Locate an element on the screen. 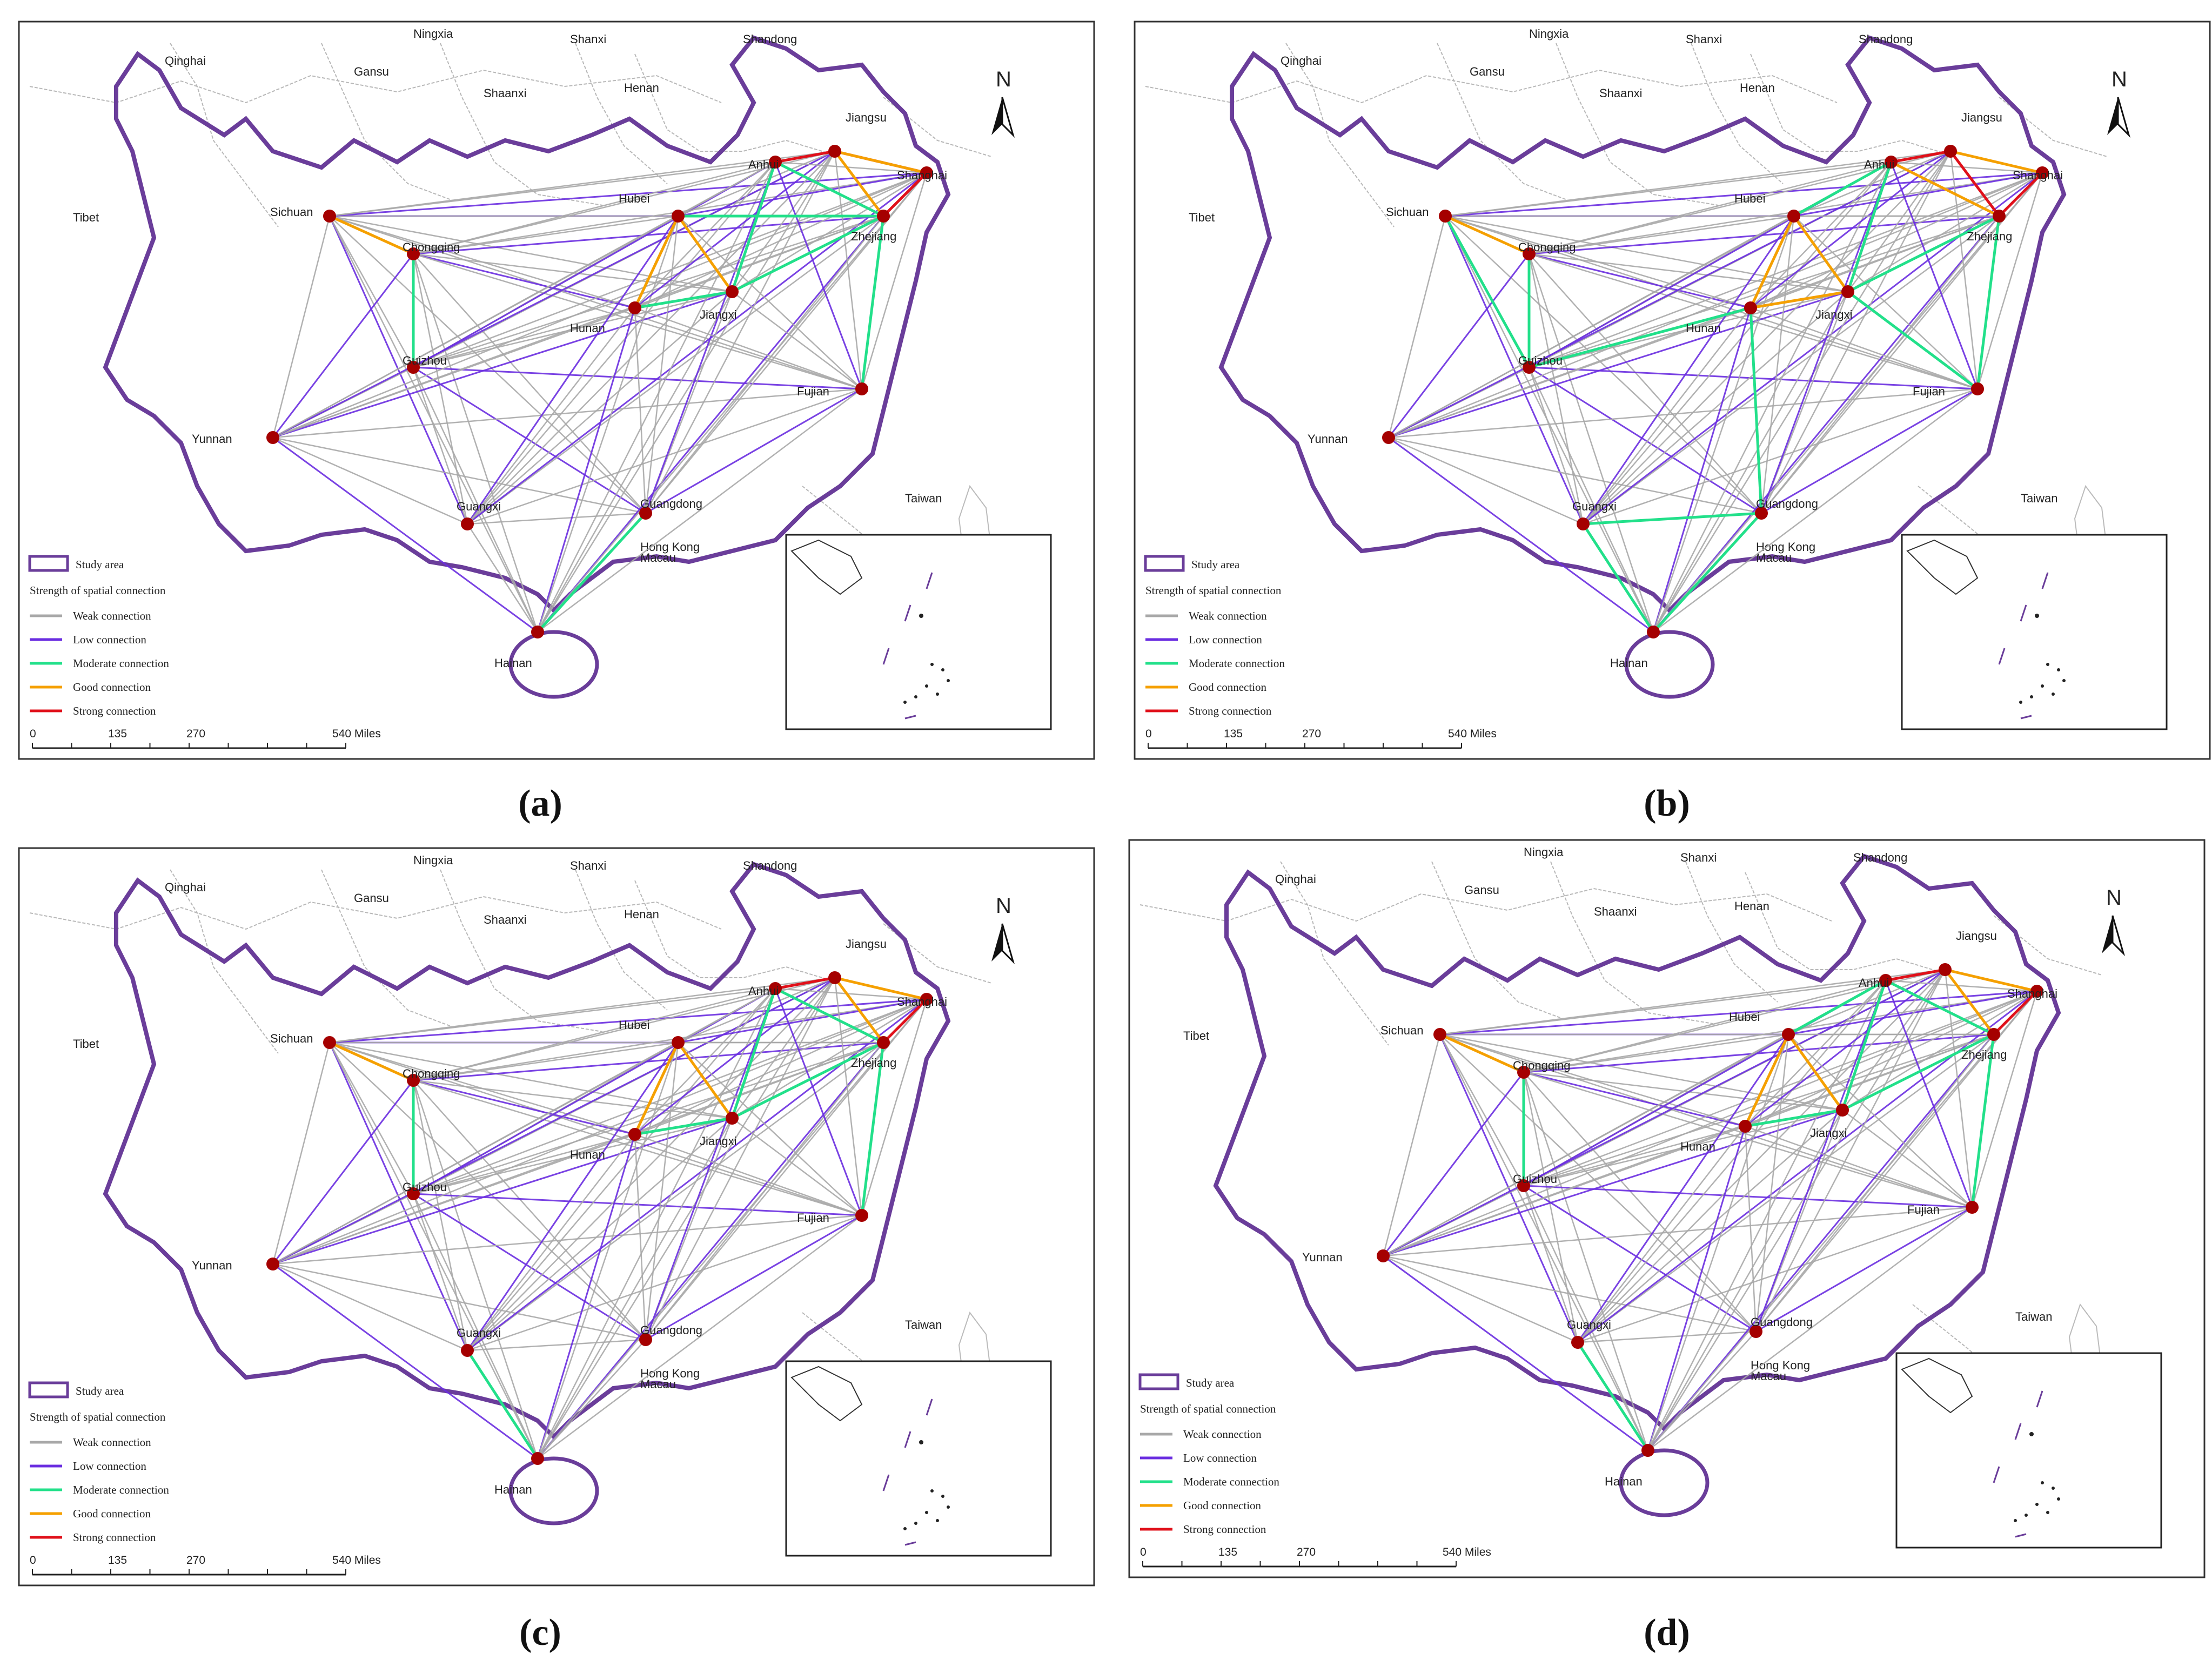  node-label-anhui: Anhui is located at coordinates (1879, 164).